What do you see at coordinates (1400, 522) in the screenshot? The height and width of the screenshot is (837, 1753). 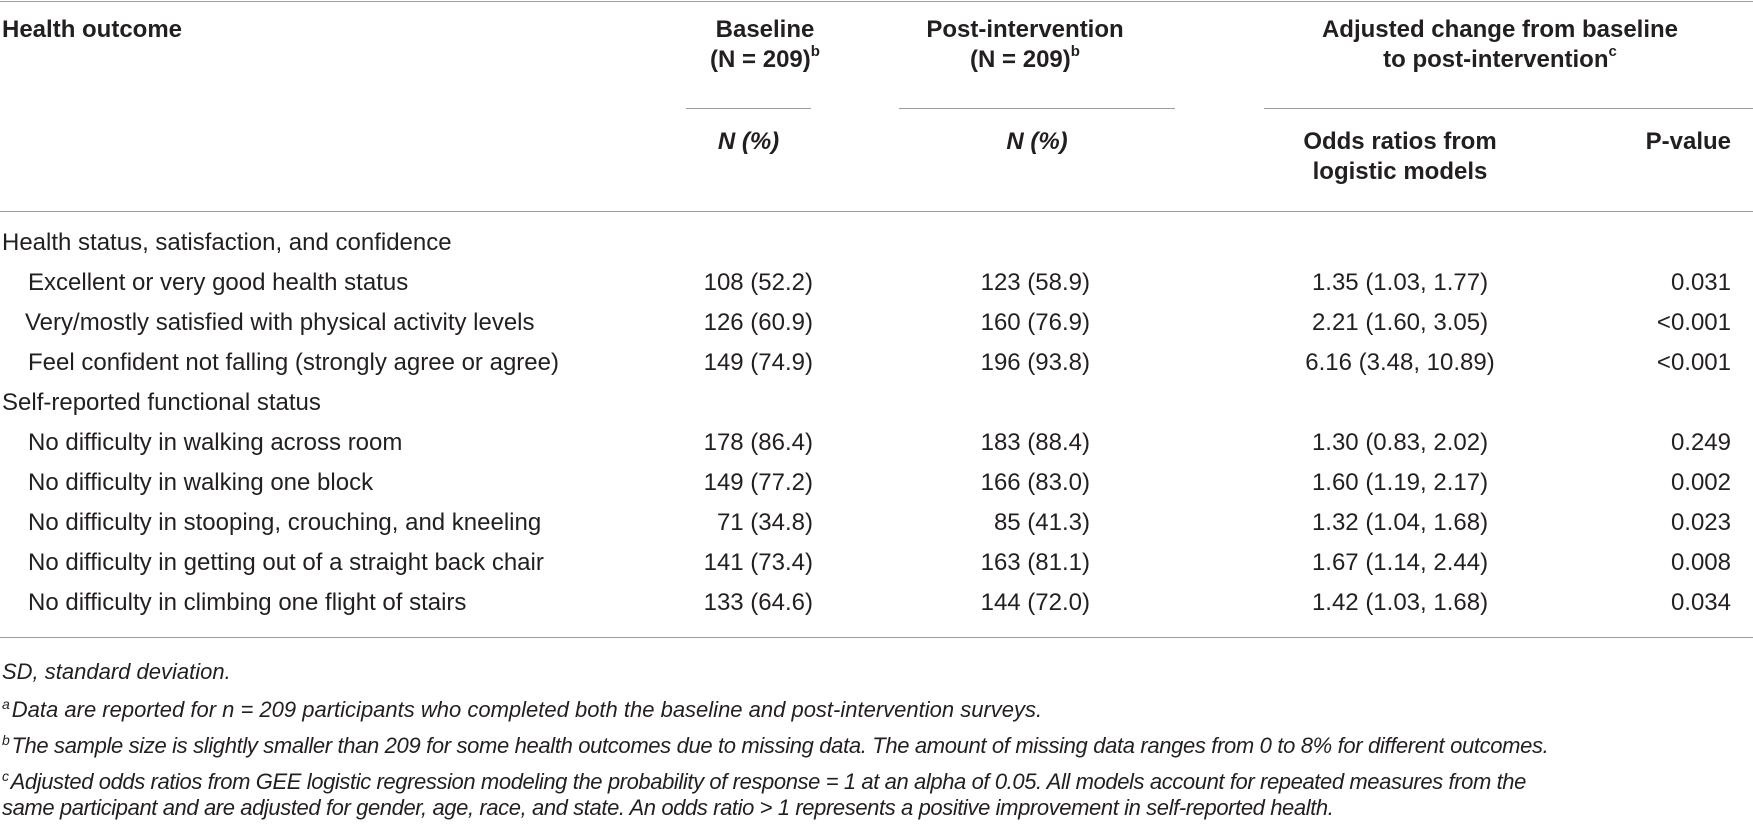 I see `row-odds: 1.32 (1.04, 1.68)` at bounding box center [1400, 522].